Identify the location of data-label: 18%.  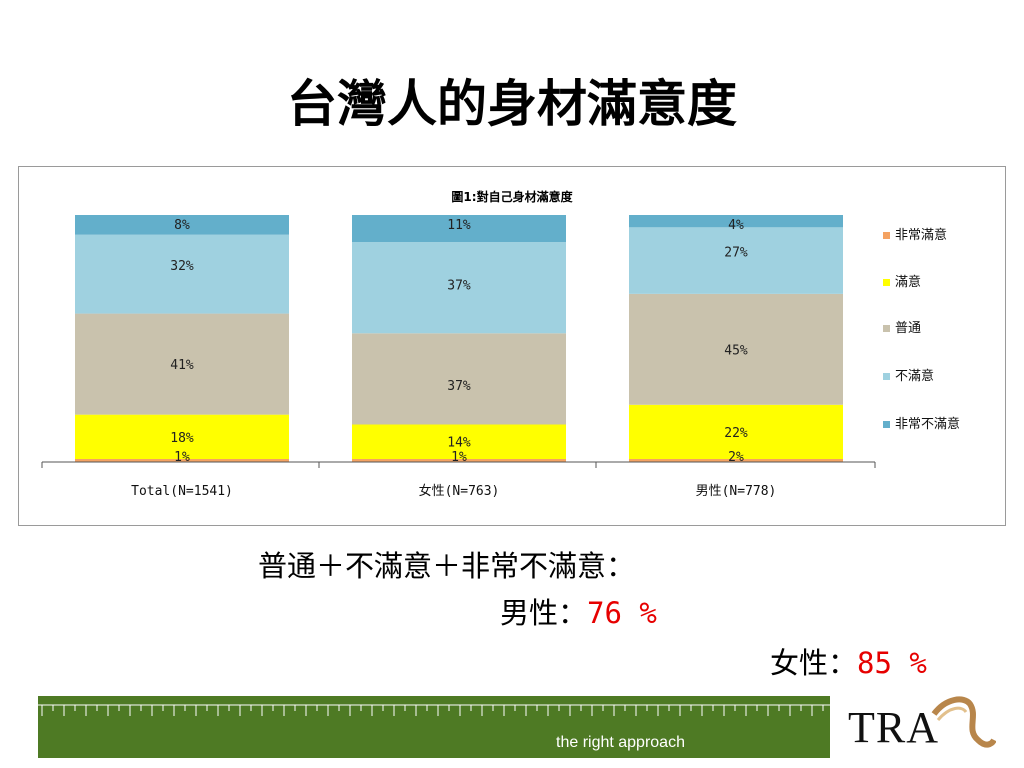
(182, 438).